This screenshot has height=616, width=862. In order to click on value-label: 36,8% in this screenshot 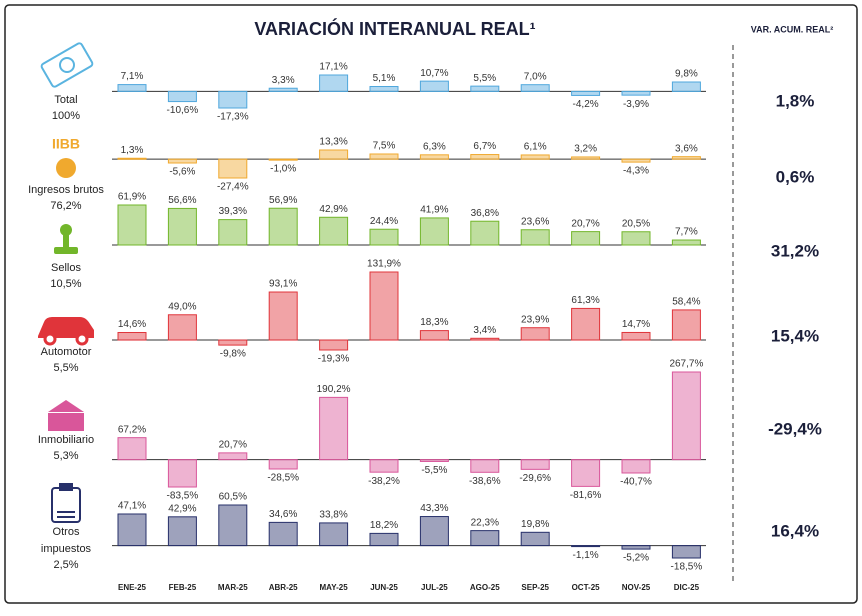, I will do `click(485, 213)`.